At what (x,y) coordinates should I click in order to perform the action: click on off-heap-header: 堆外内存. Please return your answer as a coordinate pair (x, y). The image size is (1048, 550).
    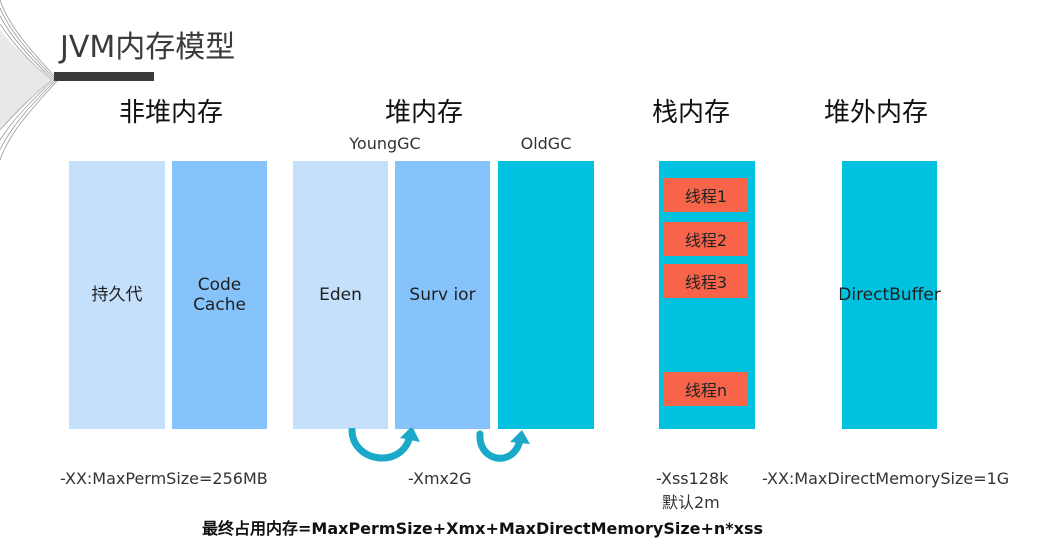
    Looking at the image, I should click on (875, 113).